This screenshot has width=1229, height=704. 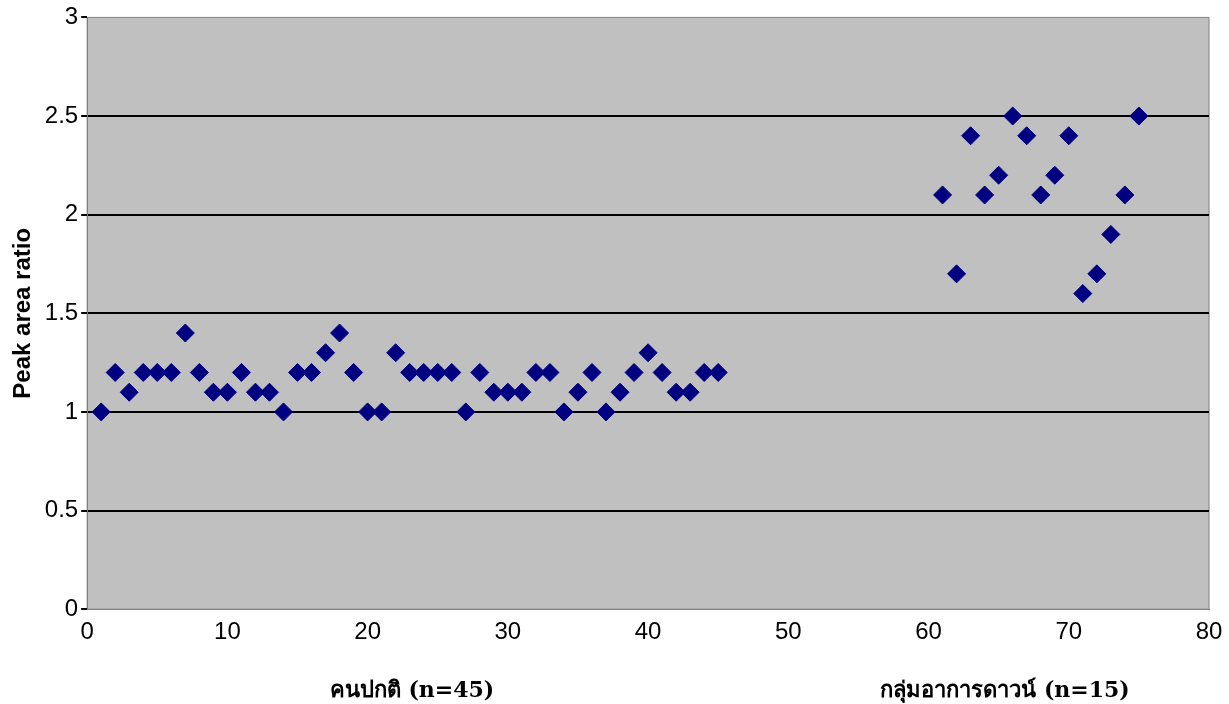 What do you see at coordinates (1069, 631) in the screenshot?
I see `x-tick-label: 70` at bounding box center [1069, 631].